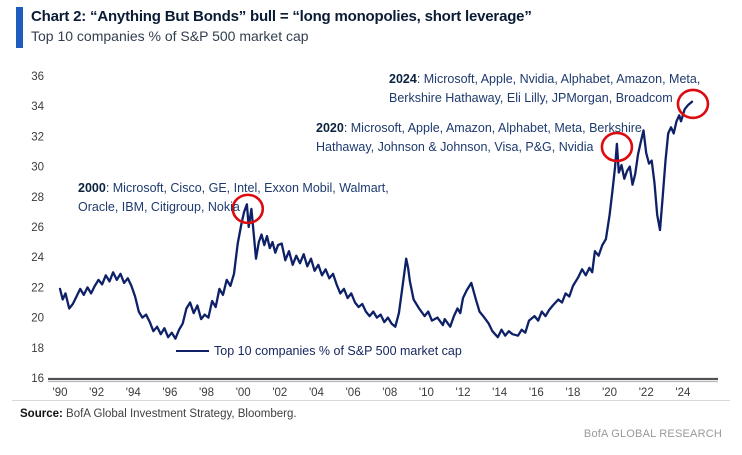 This screenshot has width=742, height=455. What do you see at coordinates (646, 393) in the screenshot?
I see `x-tick-label-2022: '22` at bounding box center [646, 393].